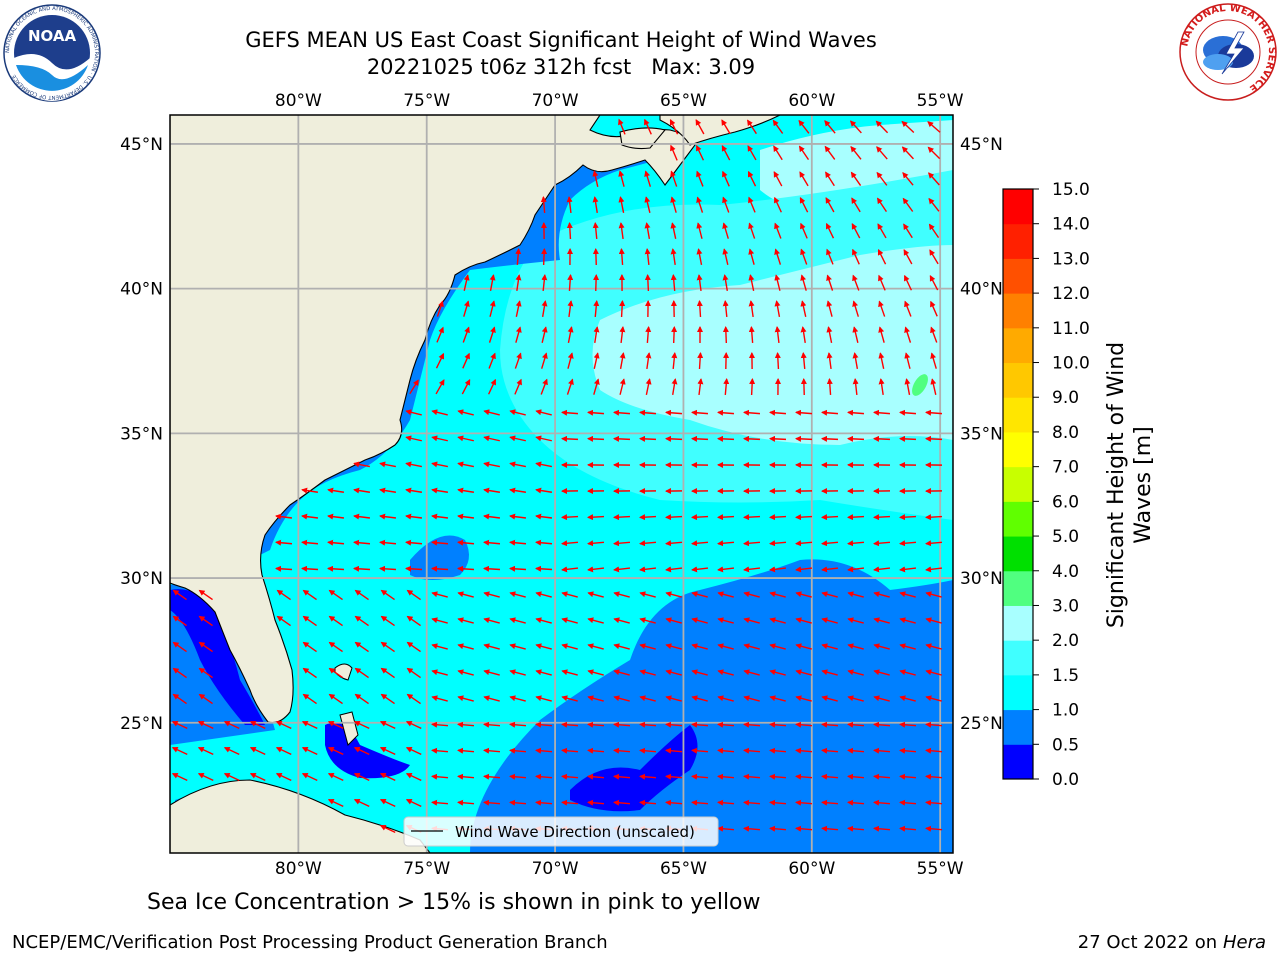 The width and height of the screenshot is (1280, 960). Describe the element at coordinates (141, 724) in the screenshot. I see `lat-tick-label-left: 25°N` at that location.